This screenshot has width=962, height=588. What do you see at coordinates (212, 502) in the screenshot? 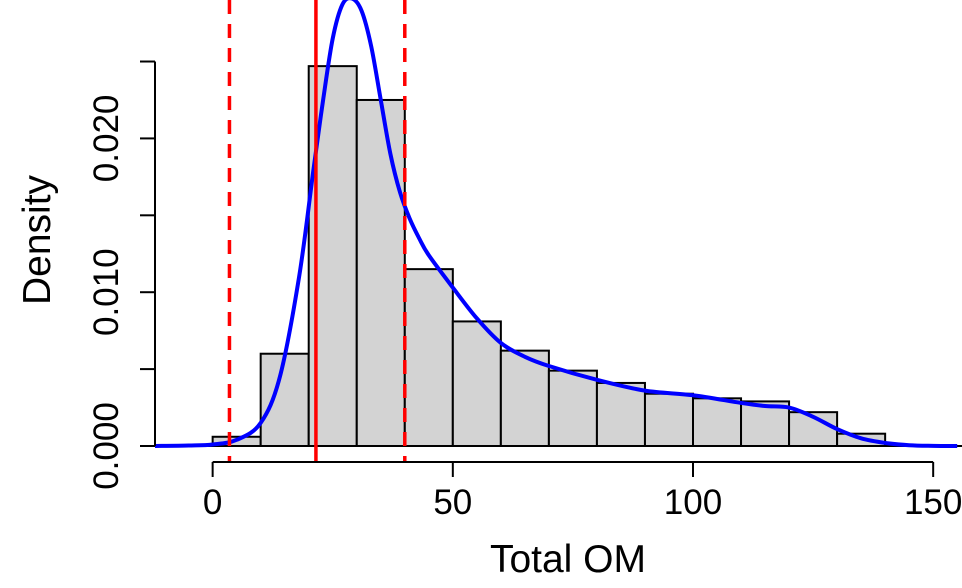
I see `x-tick-label: 0` at bounding box center [212, 502].